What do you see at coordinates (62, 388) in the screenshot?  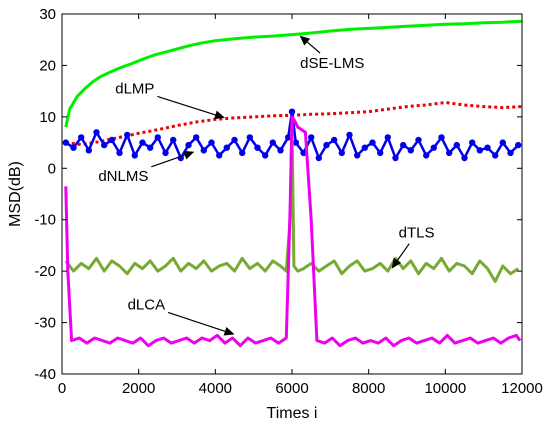 I see `x-tick-label: 0` at bounding box center [62, 388].